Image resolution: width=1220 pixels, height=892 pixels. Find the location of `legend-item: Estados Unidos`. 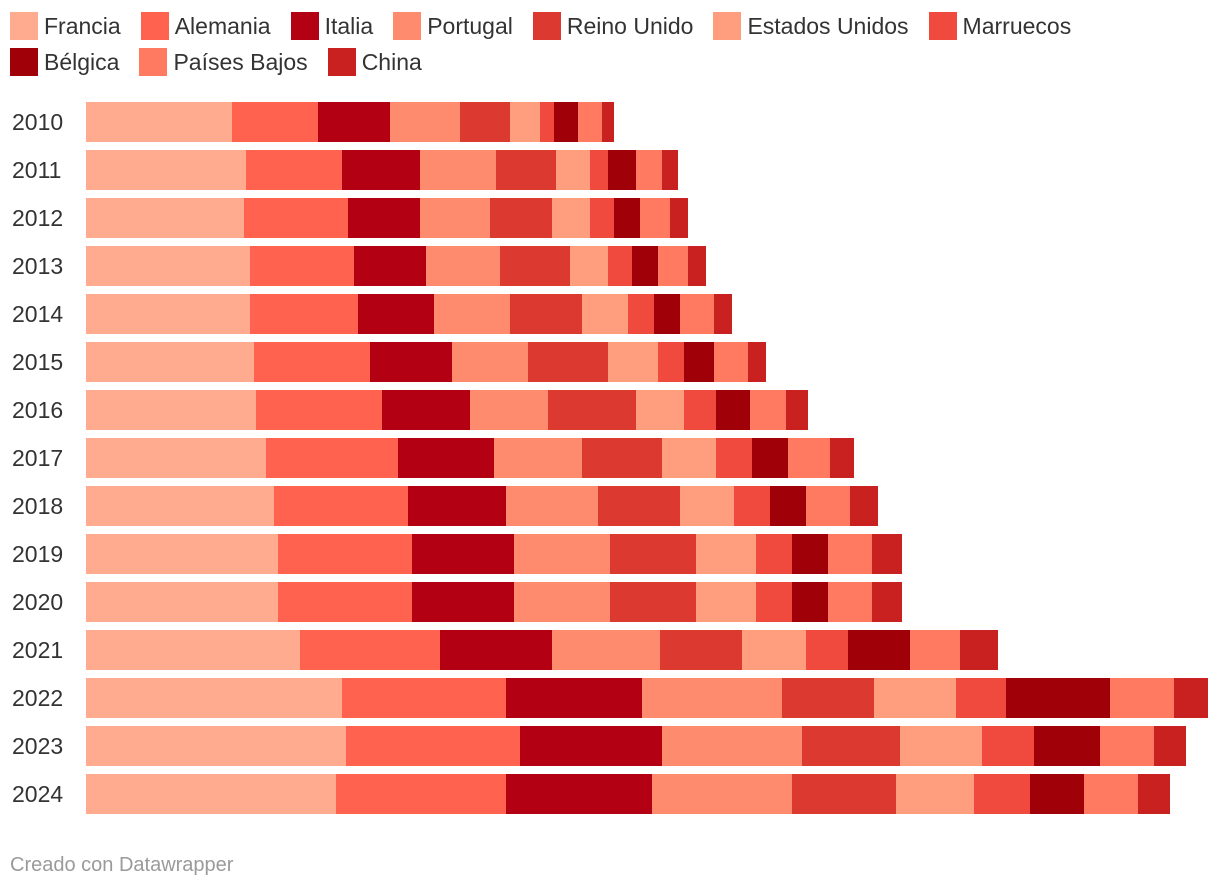

legend-item: Estados Unidos is located at coordinates (811, 26).